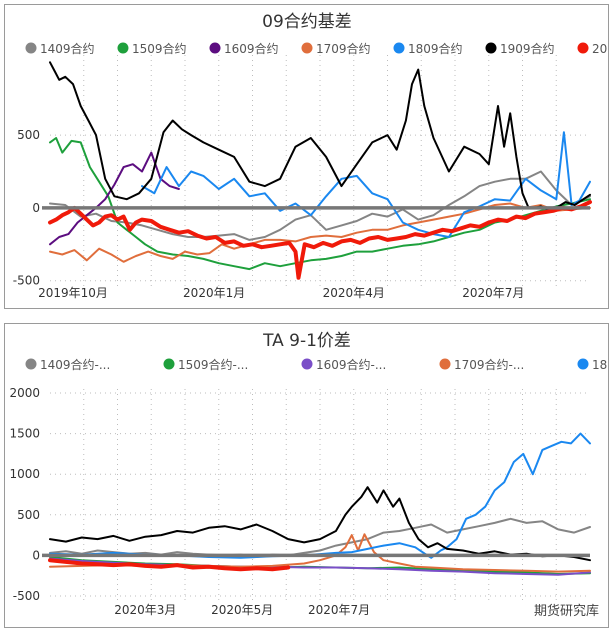 The width and height of the screenshot is (613, 631). Describe the element at coordinates (145, 610) in the screenshot. I see `x-tick-label: 2020年3月` at that location.